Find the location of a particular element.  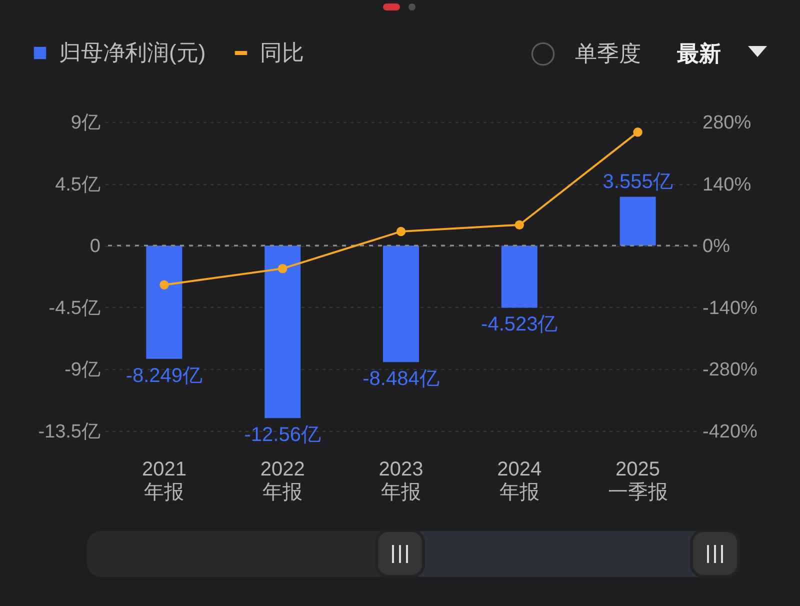

y-tick-label: 9亿 is located at coordinates (85, 123).